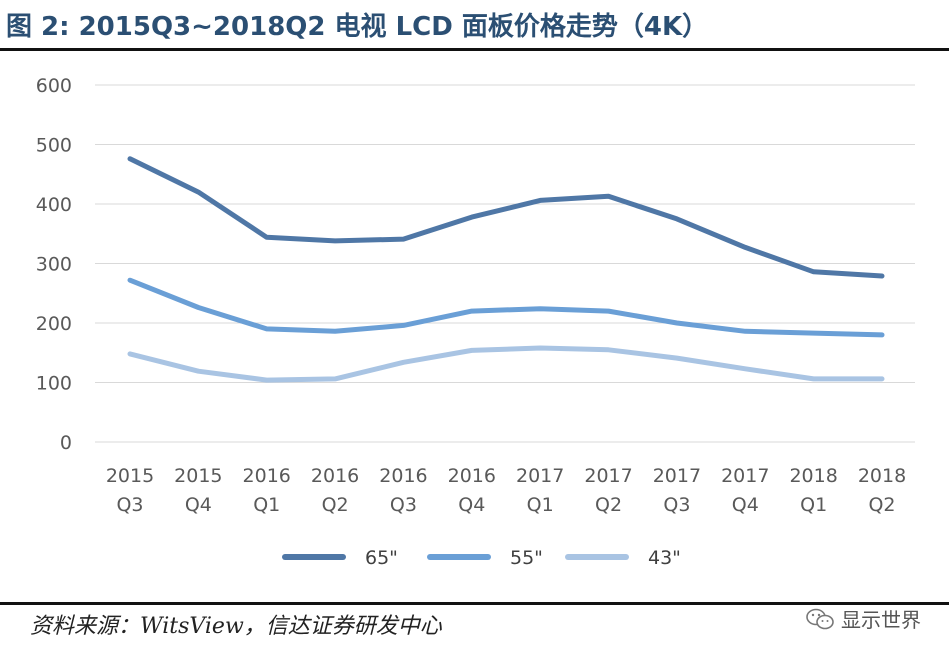 Image resolution: width=949 pixels, height=657 pixels. Describe the element at coordinates (66, 443) in the screenshot. I see `y-tick-label: 0` at that location.